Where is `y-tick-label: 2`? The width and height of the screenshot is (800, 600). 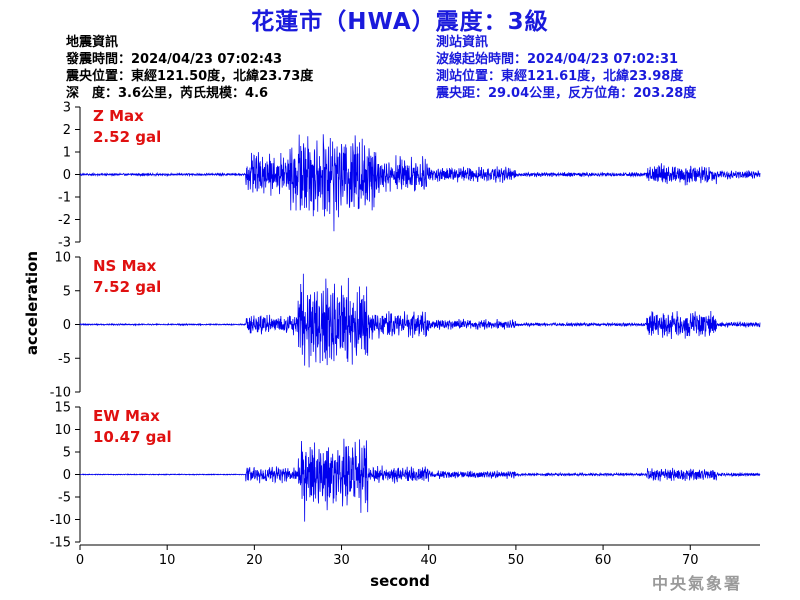 y-tick-label: 2 is located at coordinates (67, 130).